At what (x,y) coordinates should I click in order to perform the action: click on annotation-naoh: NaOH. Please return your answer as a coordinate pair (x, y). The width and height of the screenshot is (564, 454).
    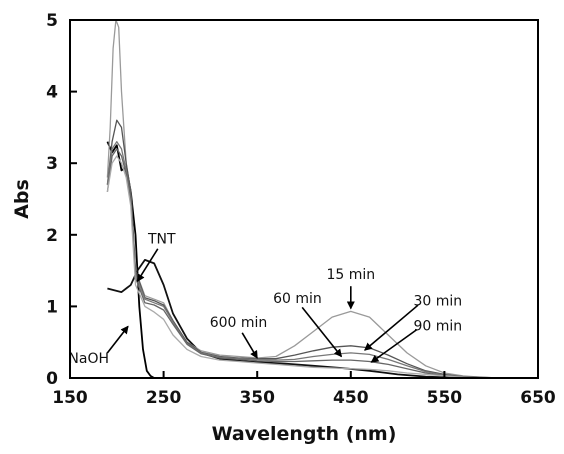
    Looking at the image, I should click on (98, 346).